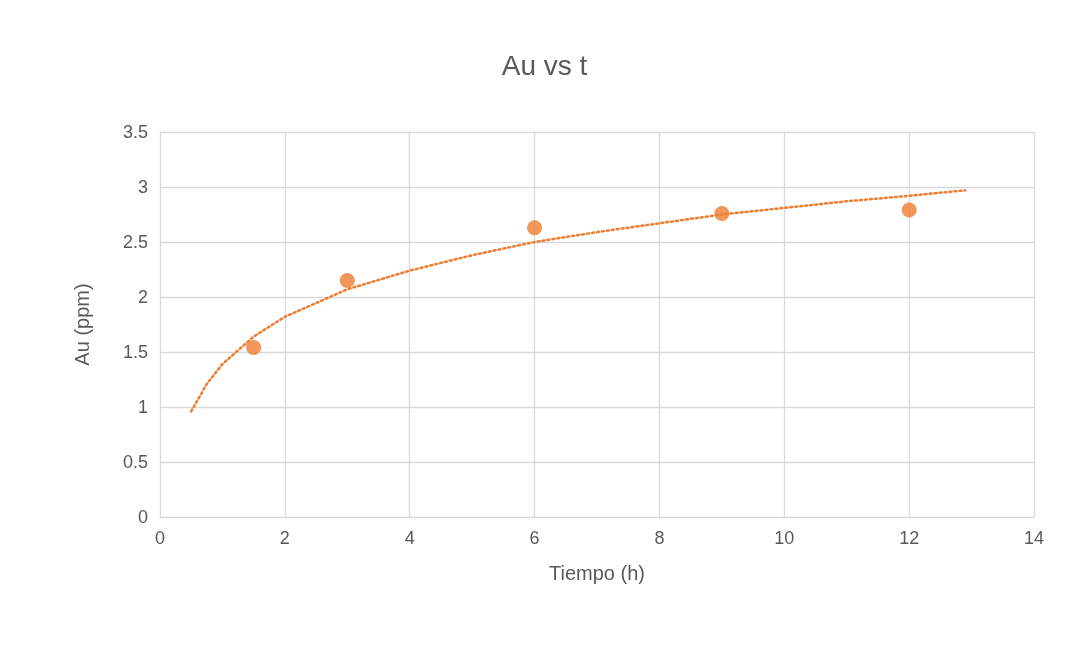  I want to click on x-tick-label: 0, so click(160, 538).